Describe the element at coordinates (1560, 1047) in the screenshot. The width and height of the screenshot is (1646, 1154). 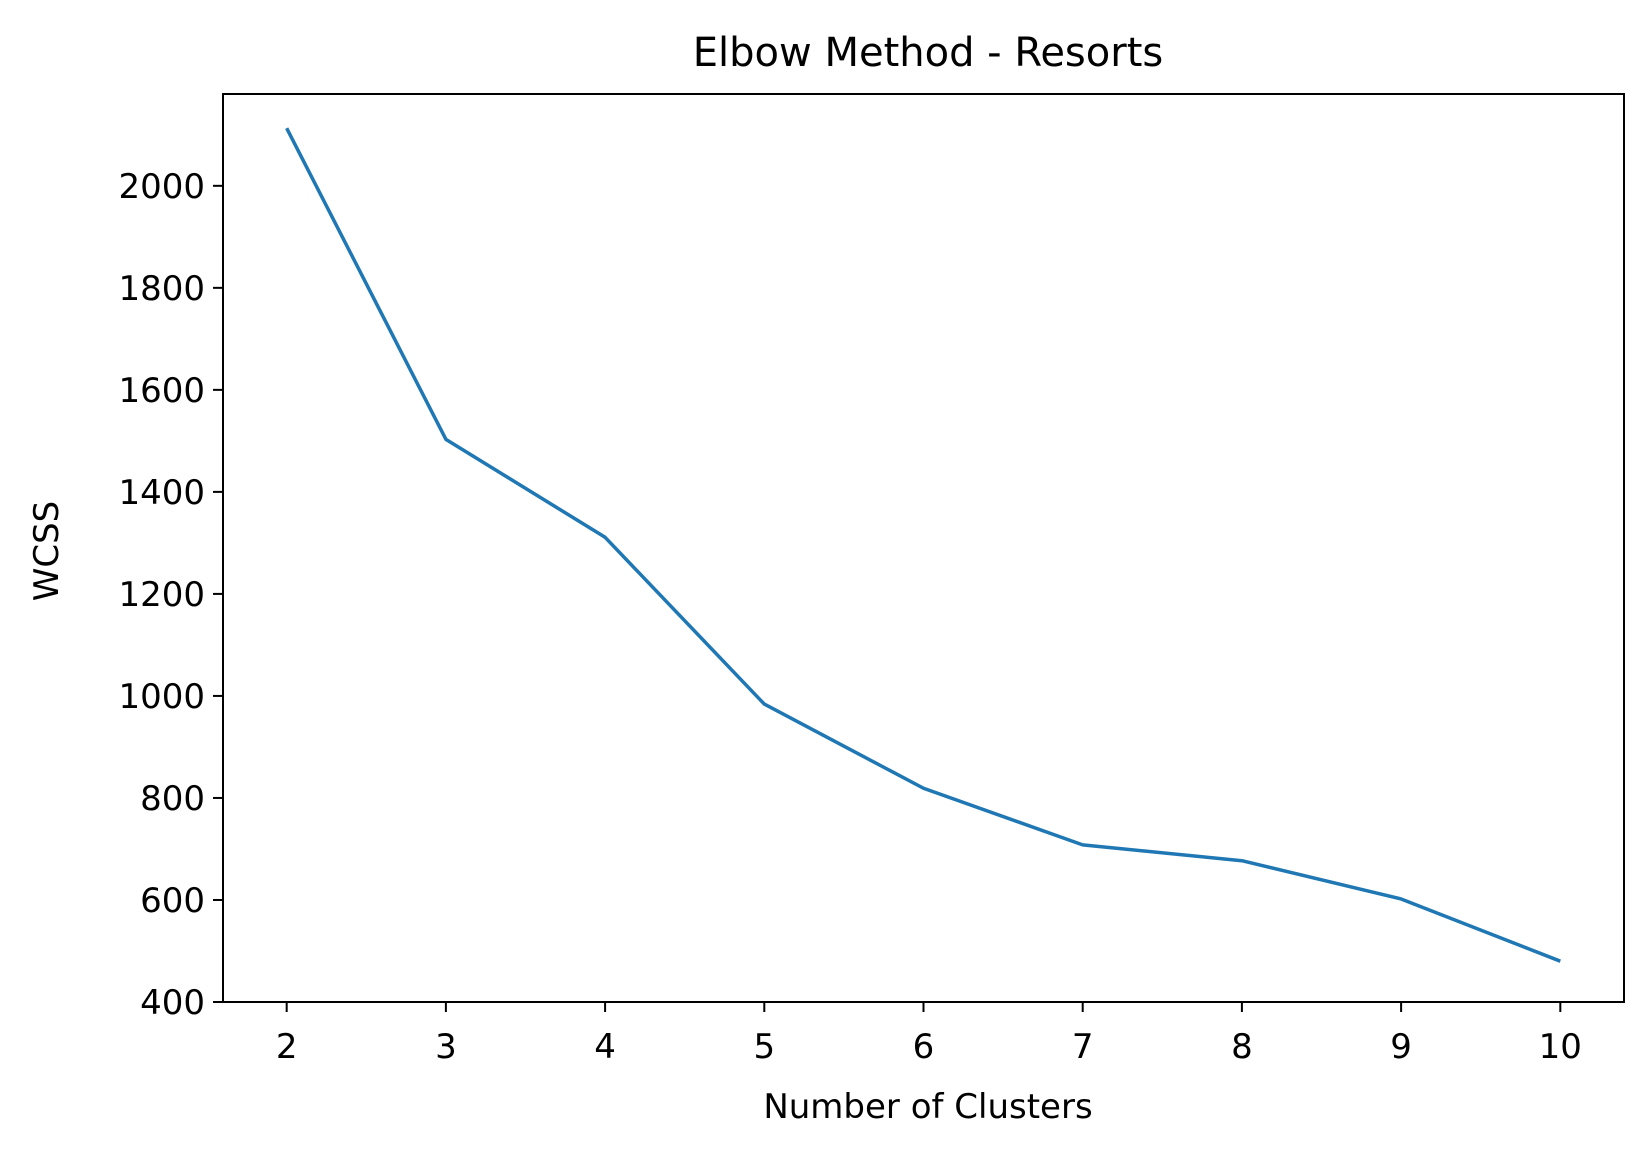
I see `x-tick-label: 10` at that location.